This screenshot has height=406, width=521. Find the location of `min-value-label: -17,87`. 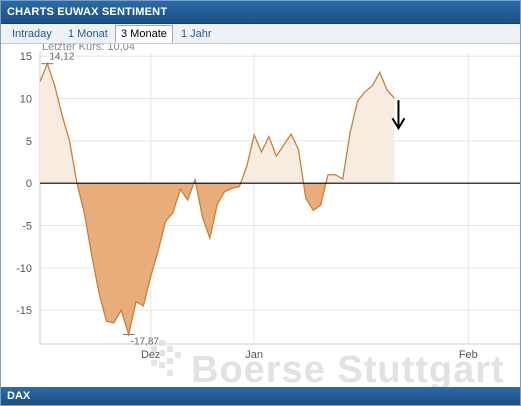

min-value-label: -17,87 is located at coordinates (145, 341).